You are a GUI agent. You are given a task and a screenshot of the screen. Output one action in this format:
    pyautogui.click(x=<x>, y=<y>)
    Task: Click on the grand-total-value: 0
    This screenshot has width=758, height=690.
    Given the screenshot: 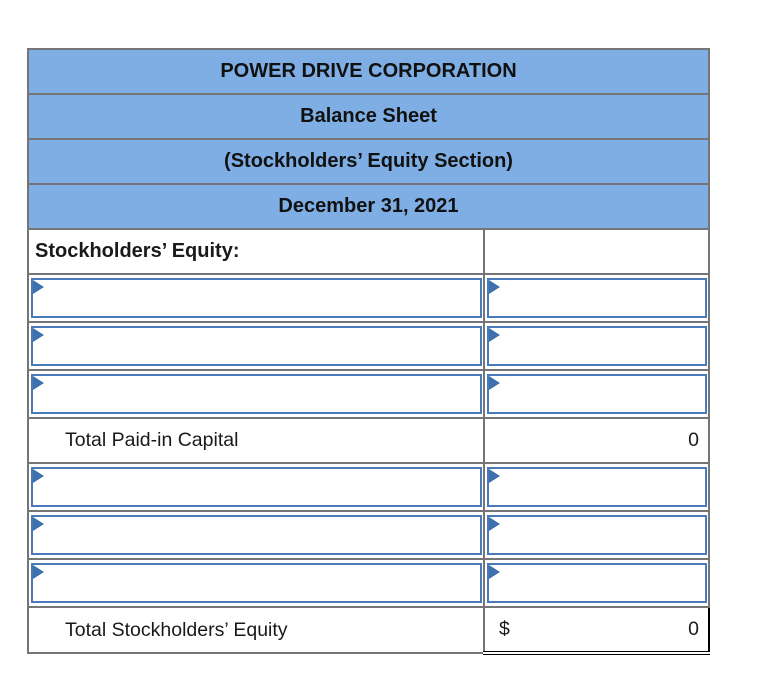 What is the action you would take?
    pyautogui.click(x=693, y=629)
    